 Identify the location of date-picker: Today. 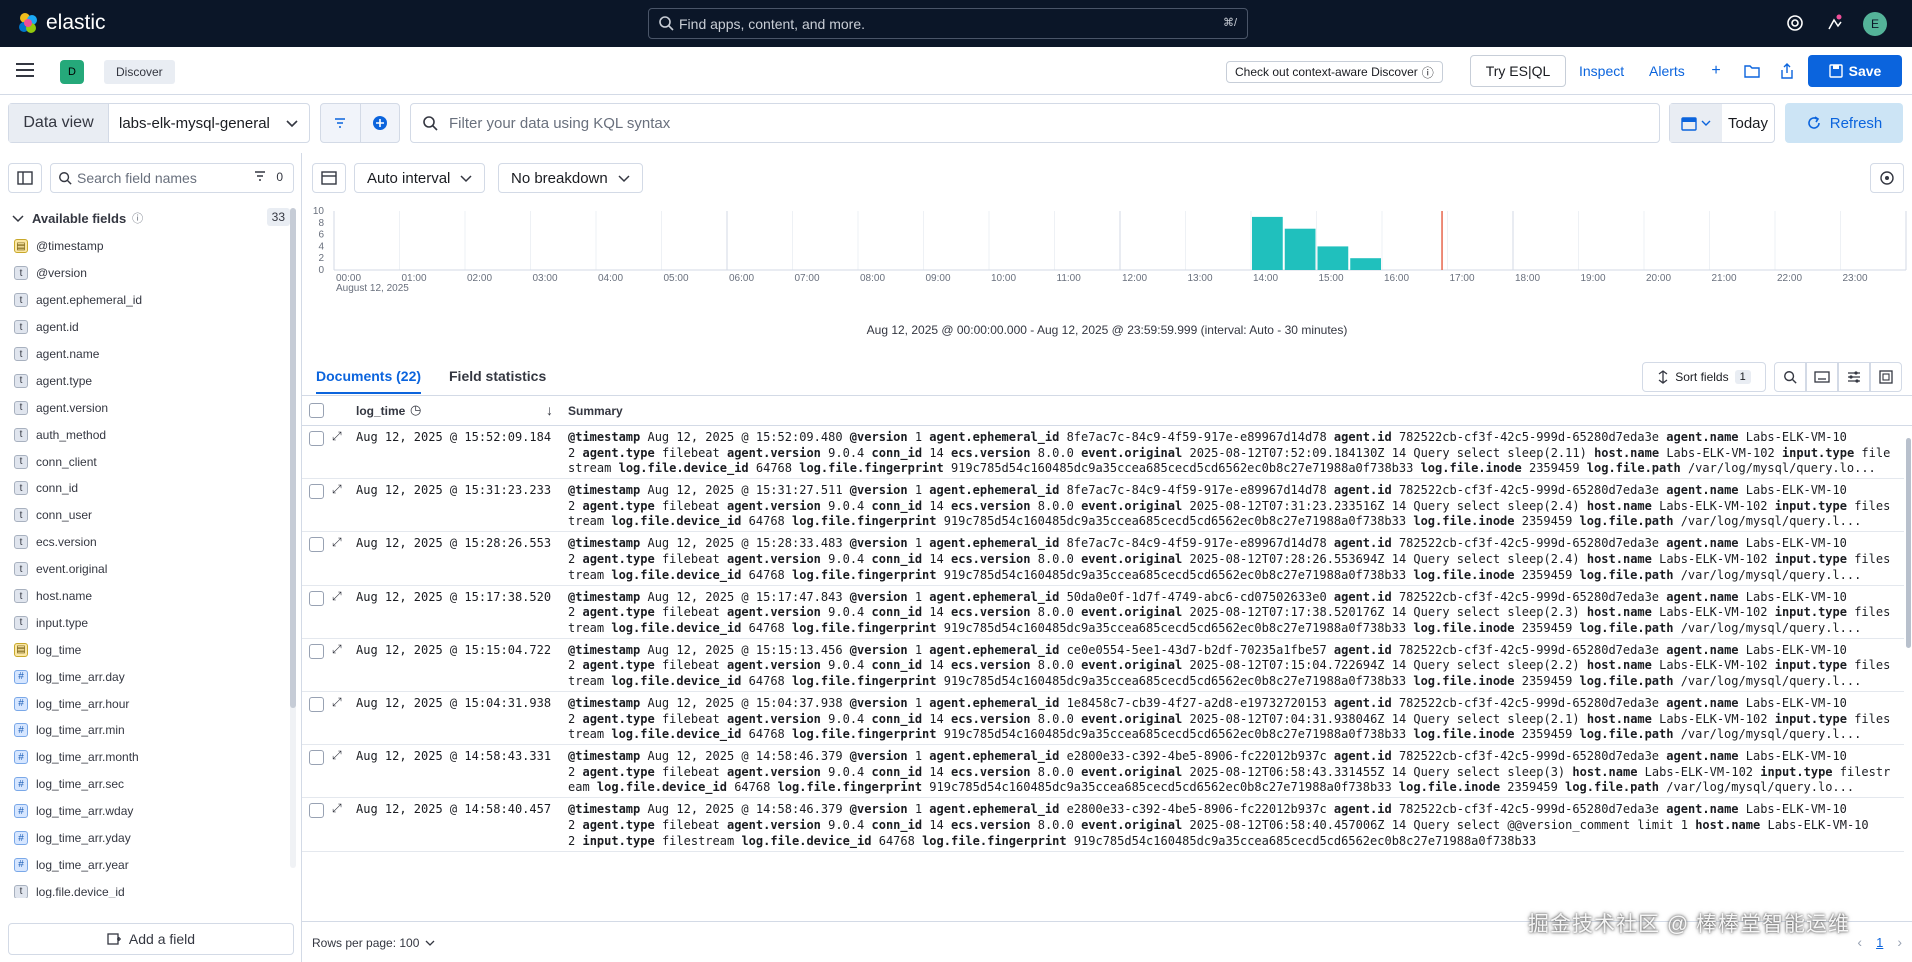
(1722, 123).